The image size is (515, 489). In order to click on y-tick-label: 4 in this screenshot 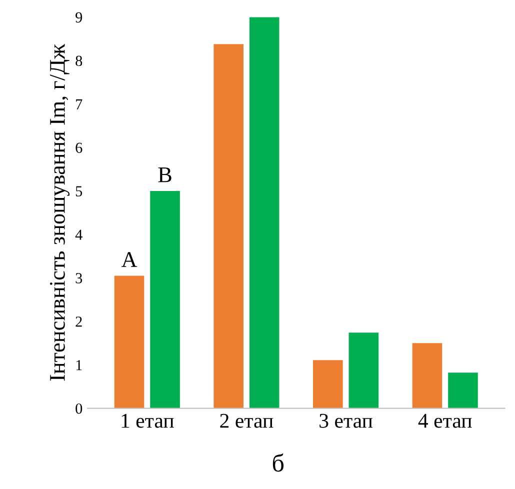, I will do `click(78, 235)`.